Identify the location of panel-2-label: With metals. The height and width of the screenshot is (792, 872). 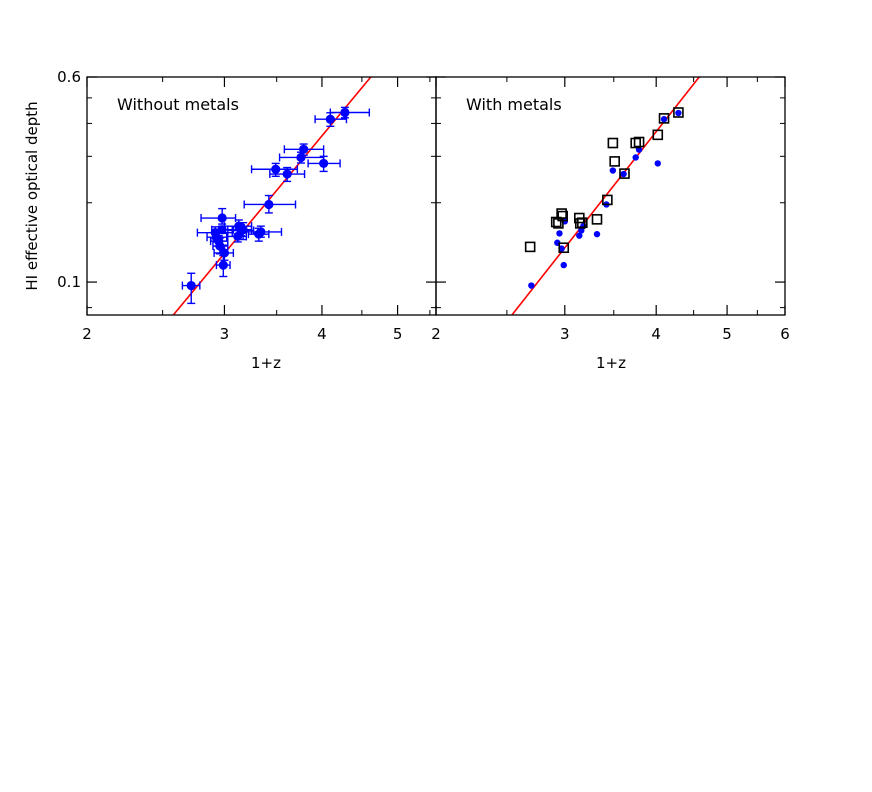
(514, 104).